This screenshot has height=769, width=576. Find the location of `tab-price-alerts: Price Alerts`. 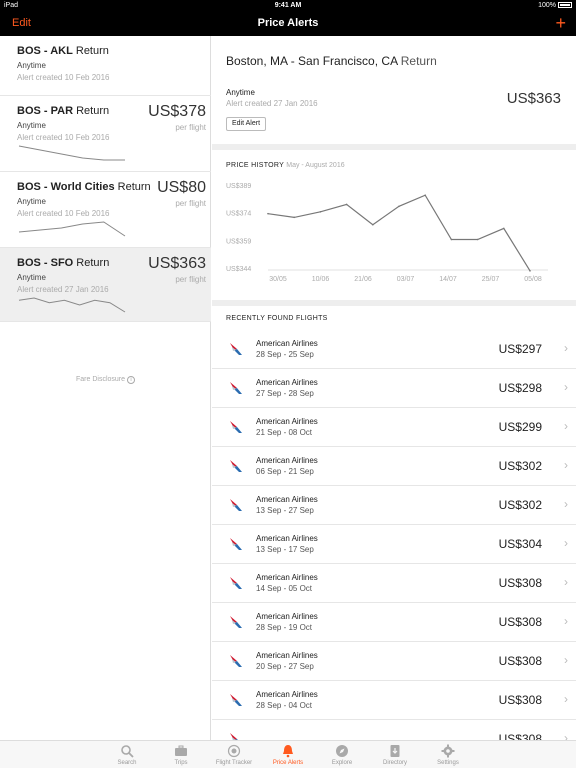

tab-price-alerts: Price Alerts is located at coordinates (288, 755).